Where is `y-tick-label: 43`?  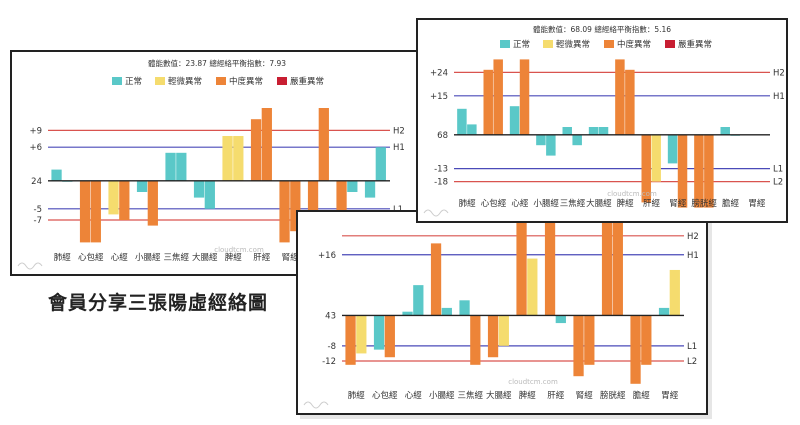 y-tick-label: 43 is located at coordinates (330, 316).